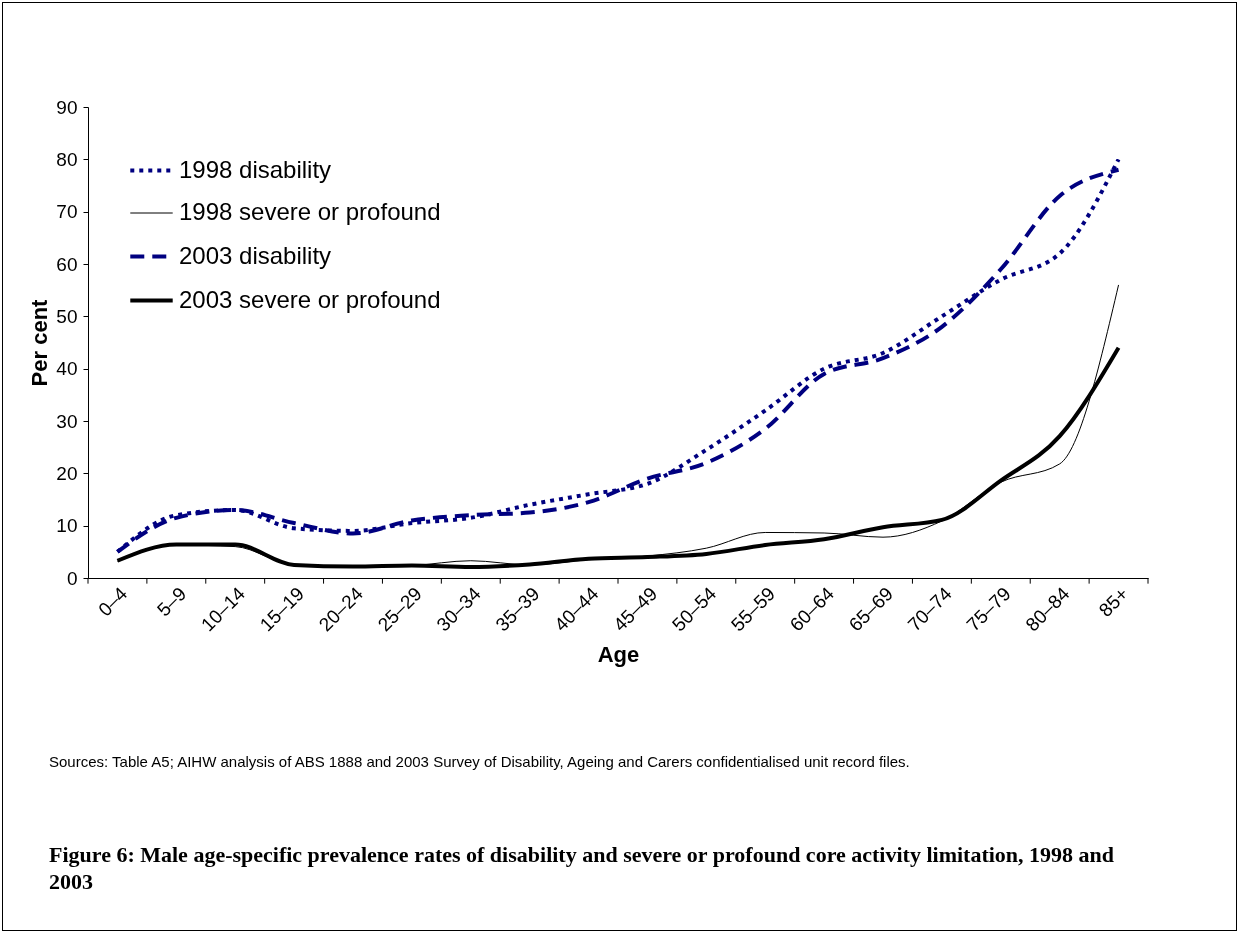 This screenshot has height=935, width=1241. What do you see at coordinates (582, 868) in the screenshot?
I see `text: Figure 6: Male age-specific prevalence rates of disability and severe or profound core activity limitation, 1998 and 2003` at bounding box center [582, 868].